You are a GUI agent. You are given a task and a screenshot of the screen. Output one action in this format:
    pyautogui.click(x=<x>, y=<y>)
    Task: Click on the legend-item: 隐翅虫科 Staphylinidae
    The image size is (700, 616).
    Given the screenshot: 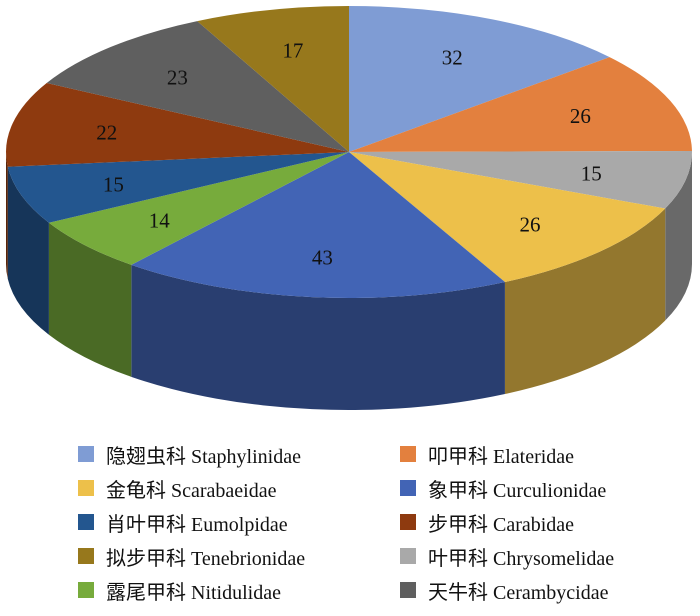 What is the action you would take?
    pyautogui.click(x=189, y=454)
    